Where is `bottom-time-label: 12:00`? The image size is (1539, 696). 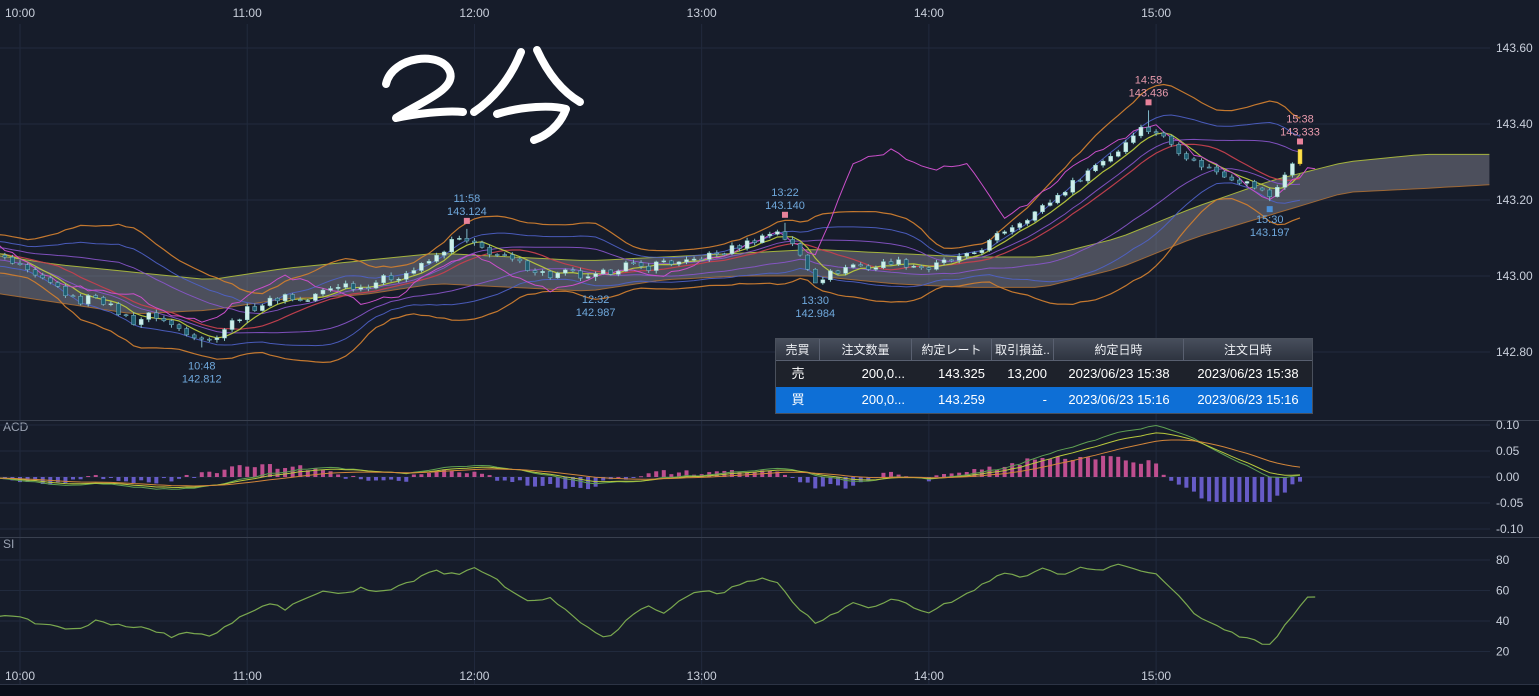
bottom-time-label: 12:00 is located at coordinates (474, 676).